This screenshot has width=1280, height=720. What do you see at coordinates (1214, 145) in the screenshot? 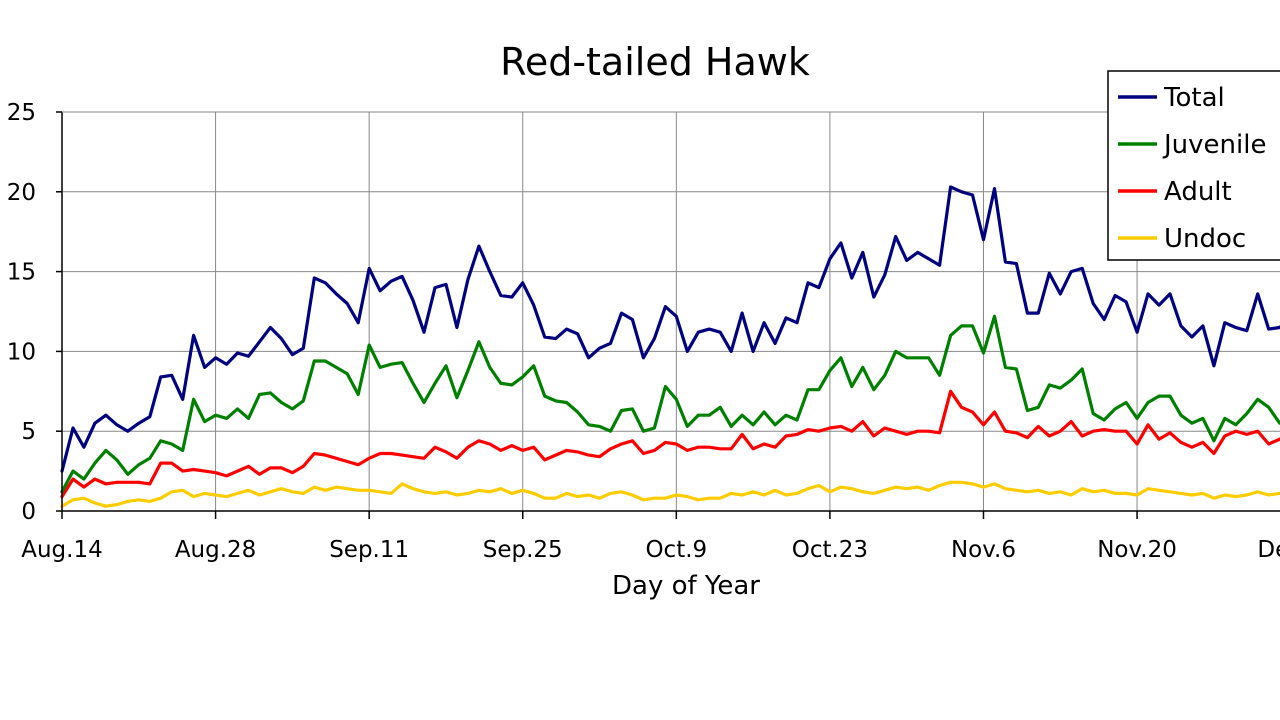
I see `legend-label-juvenile: Juvenile` at bounding box center [1214, 145].